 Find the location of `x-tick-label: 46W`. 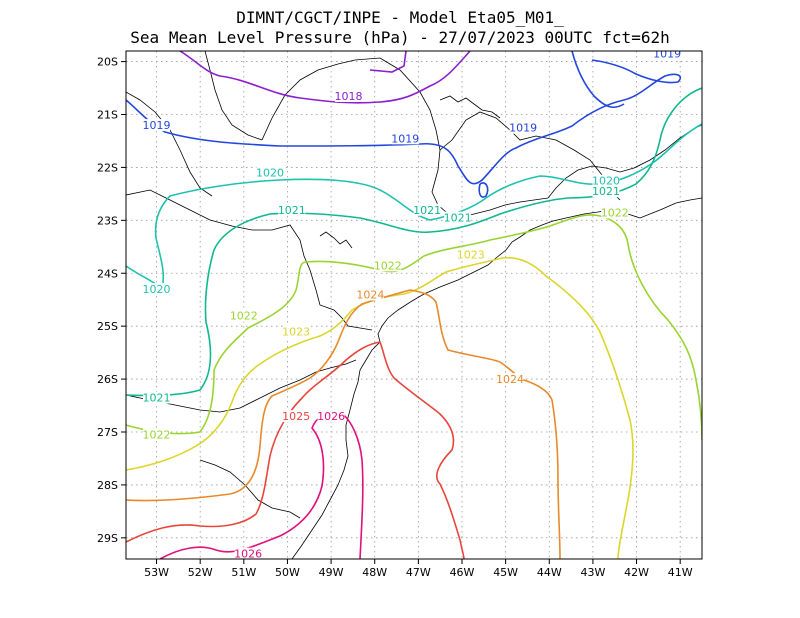

x-tick-label: 46W is located at coordinates (462, 572).